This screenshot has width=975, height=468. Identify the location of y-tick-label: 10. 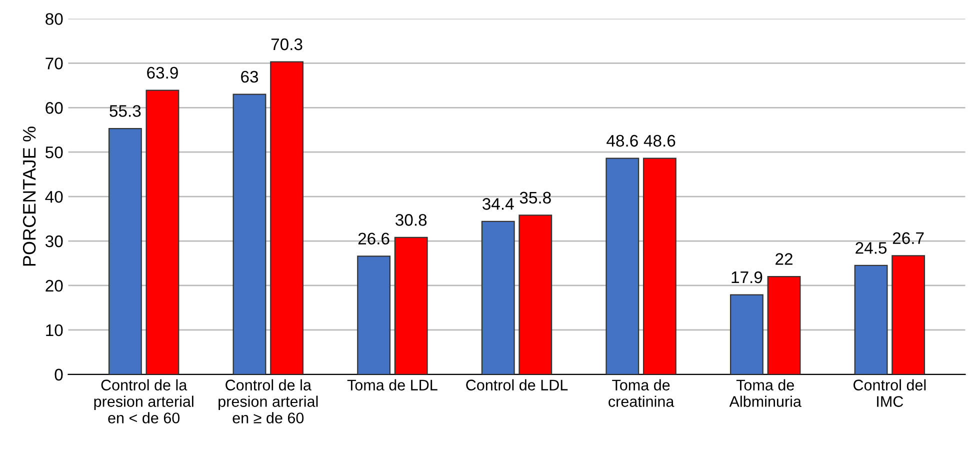
(54, 330).